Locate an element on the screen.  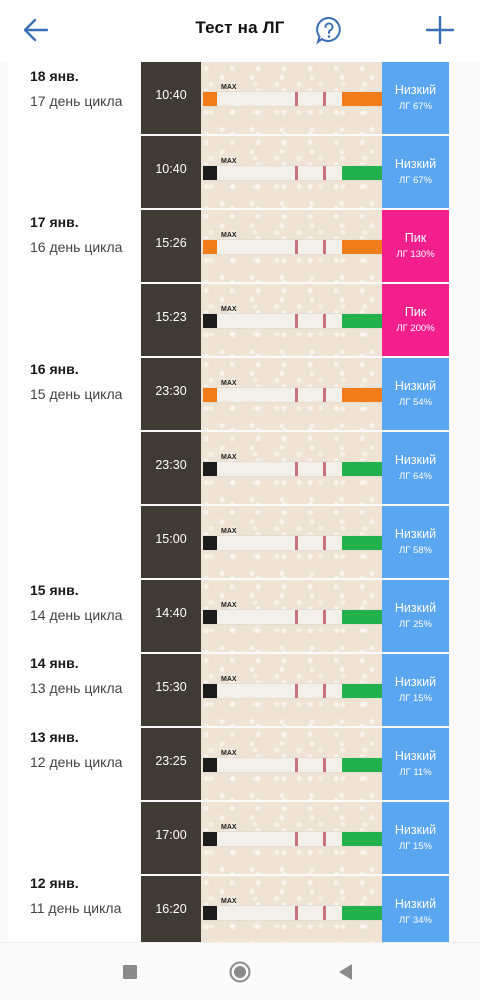
test-row: MAX 15:00 Низкий ЛГ 58% is located at coordinates (295, 542).